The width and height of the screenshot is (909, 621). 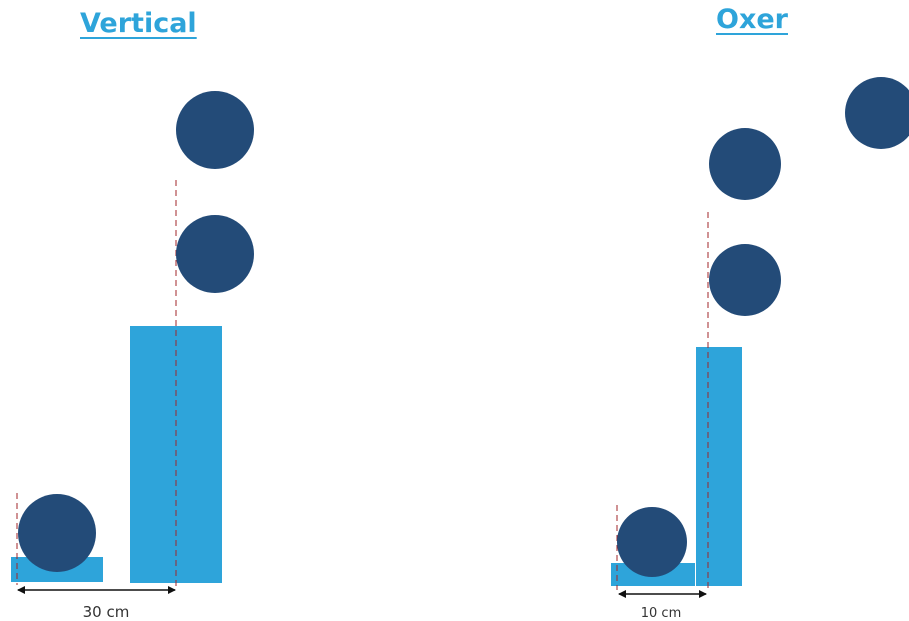 I want to click on vertical-title: Vertical, so click(x=138, y=23).